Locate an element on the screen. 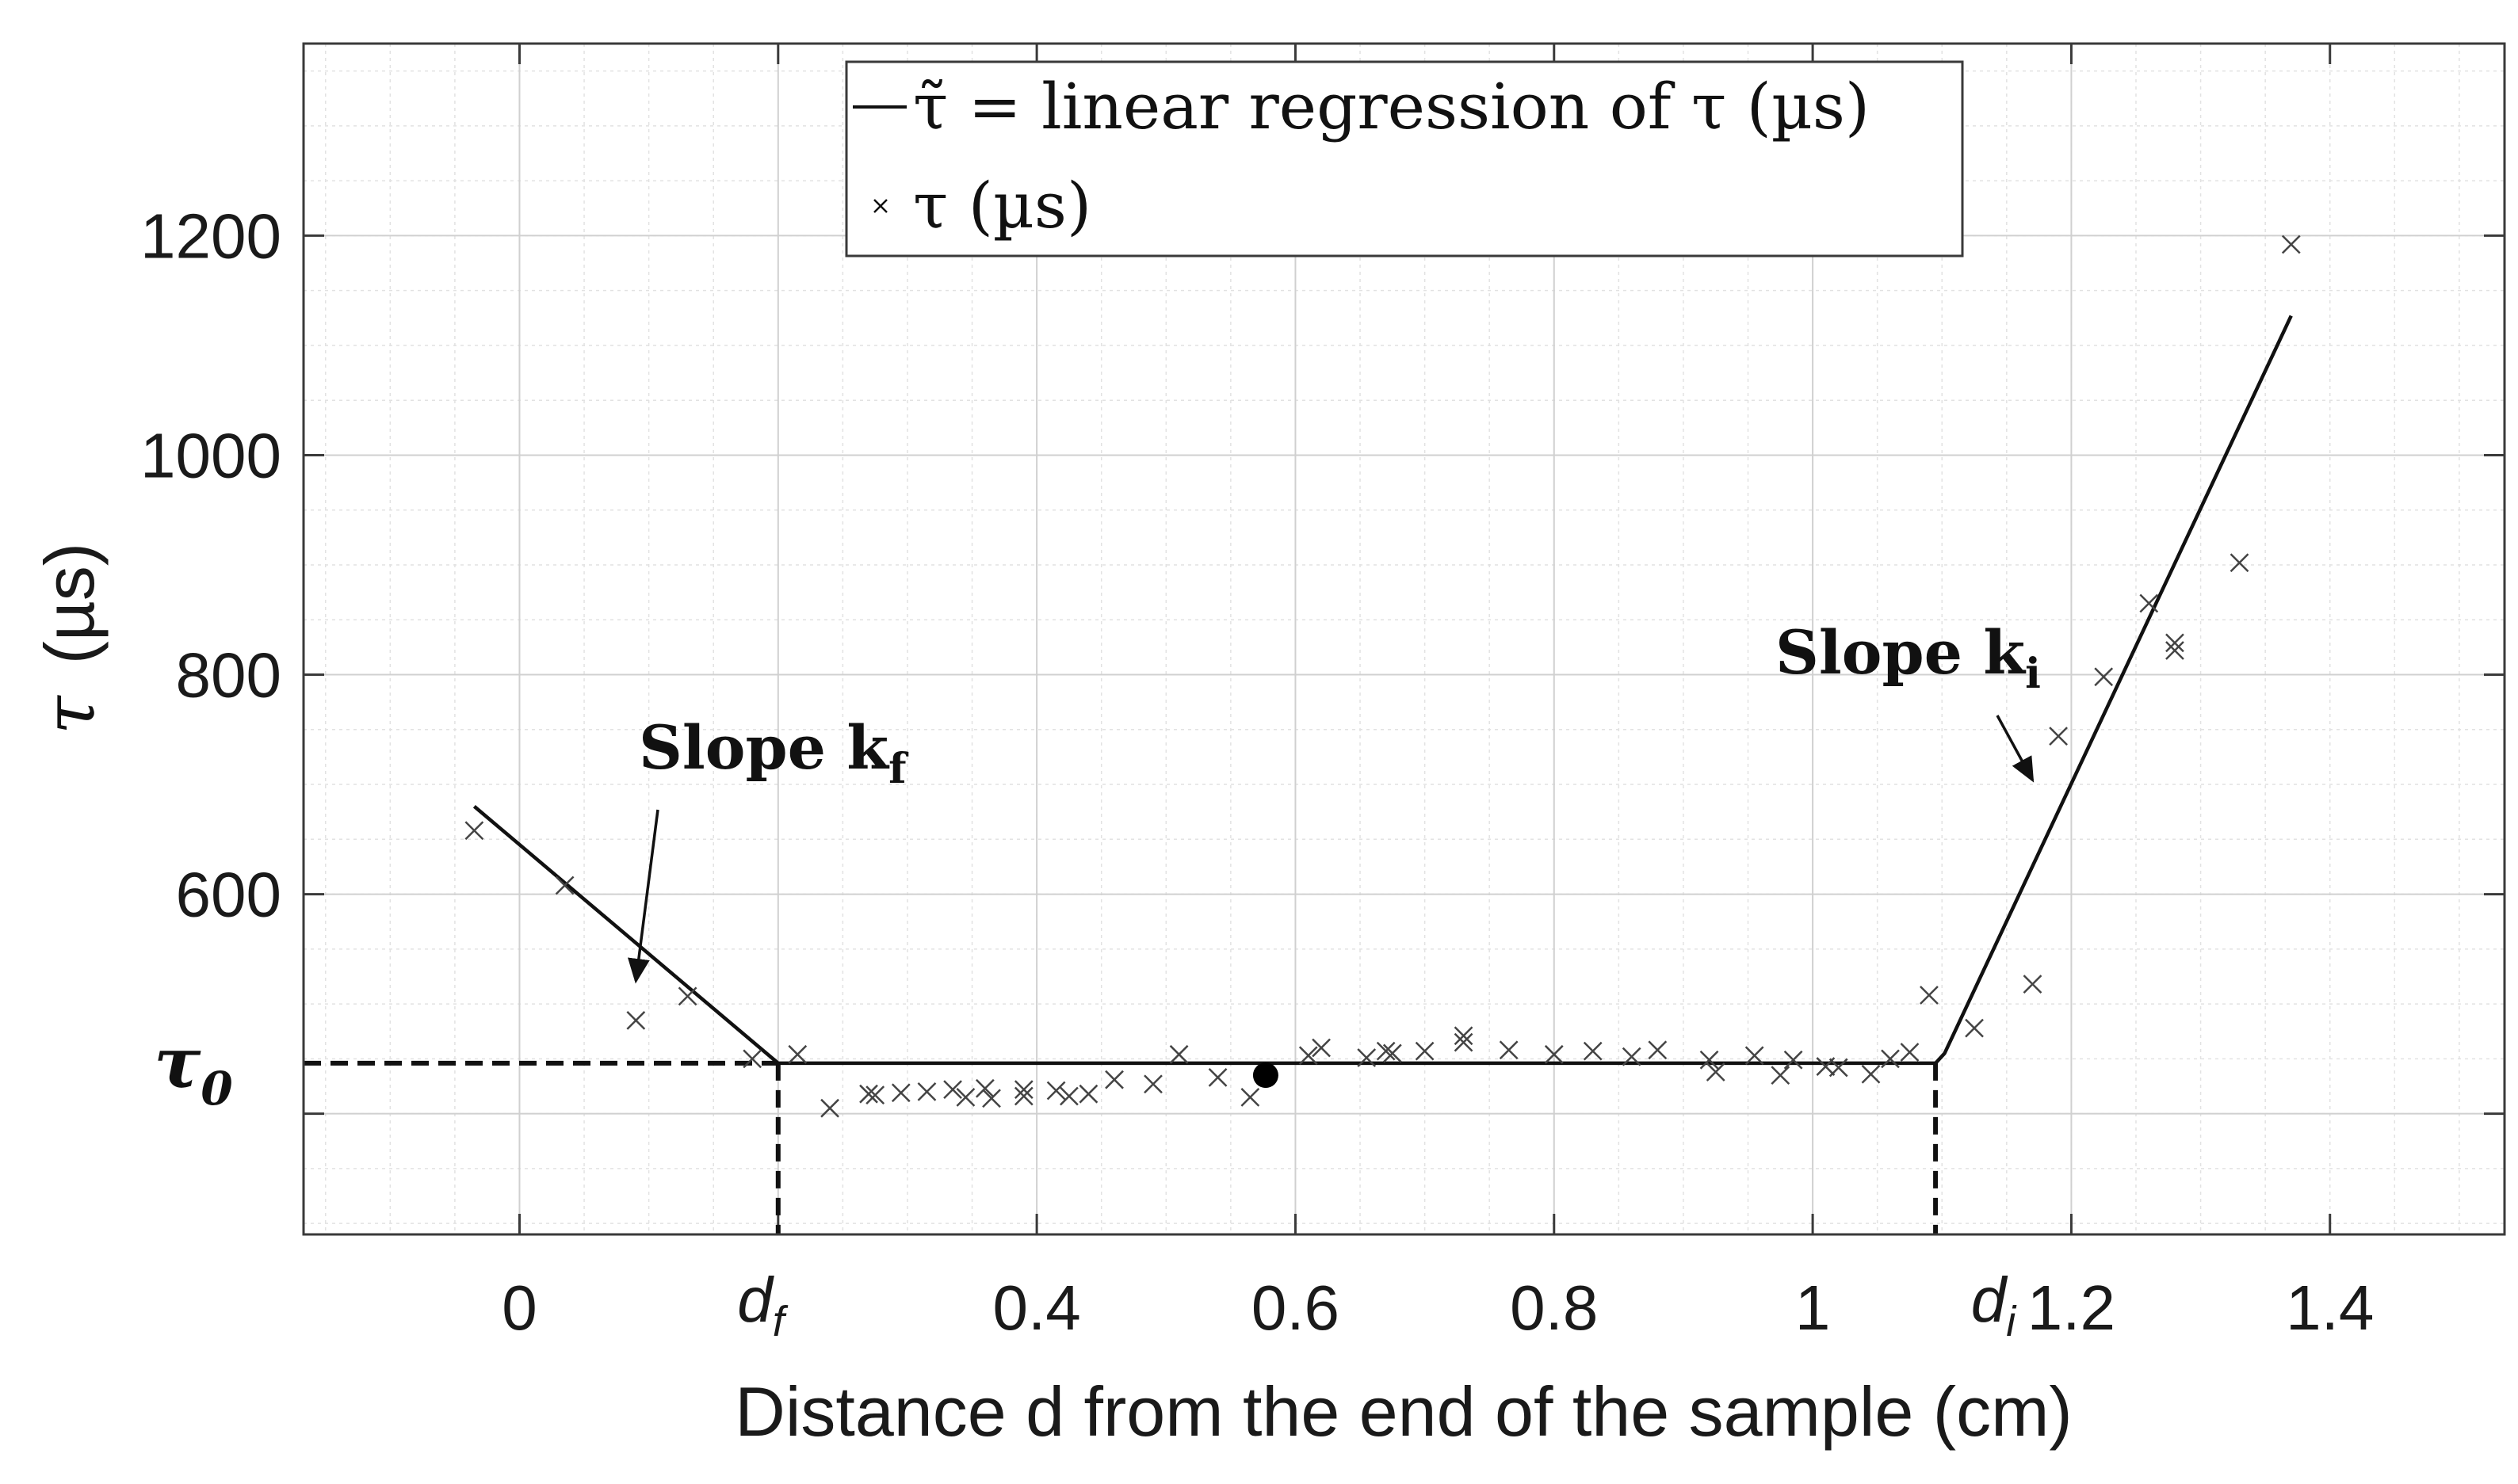 The height and width of the screenshot is (1484, 2518). x-tick-label: 1 is located at coordinates (1813, 1307).